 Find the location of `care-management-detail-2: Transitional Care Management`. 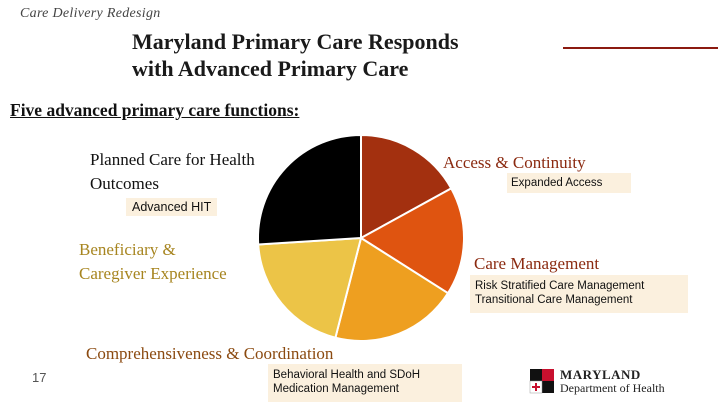

care-management-detail-2: Transitional Care Management is located at coordinates (554, 300).